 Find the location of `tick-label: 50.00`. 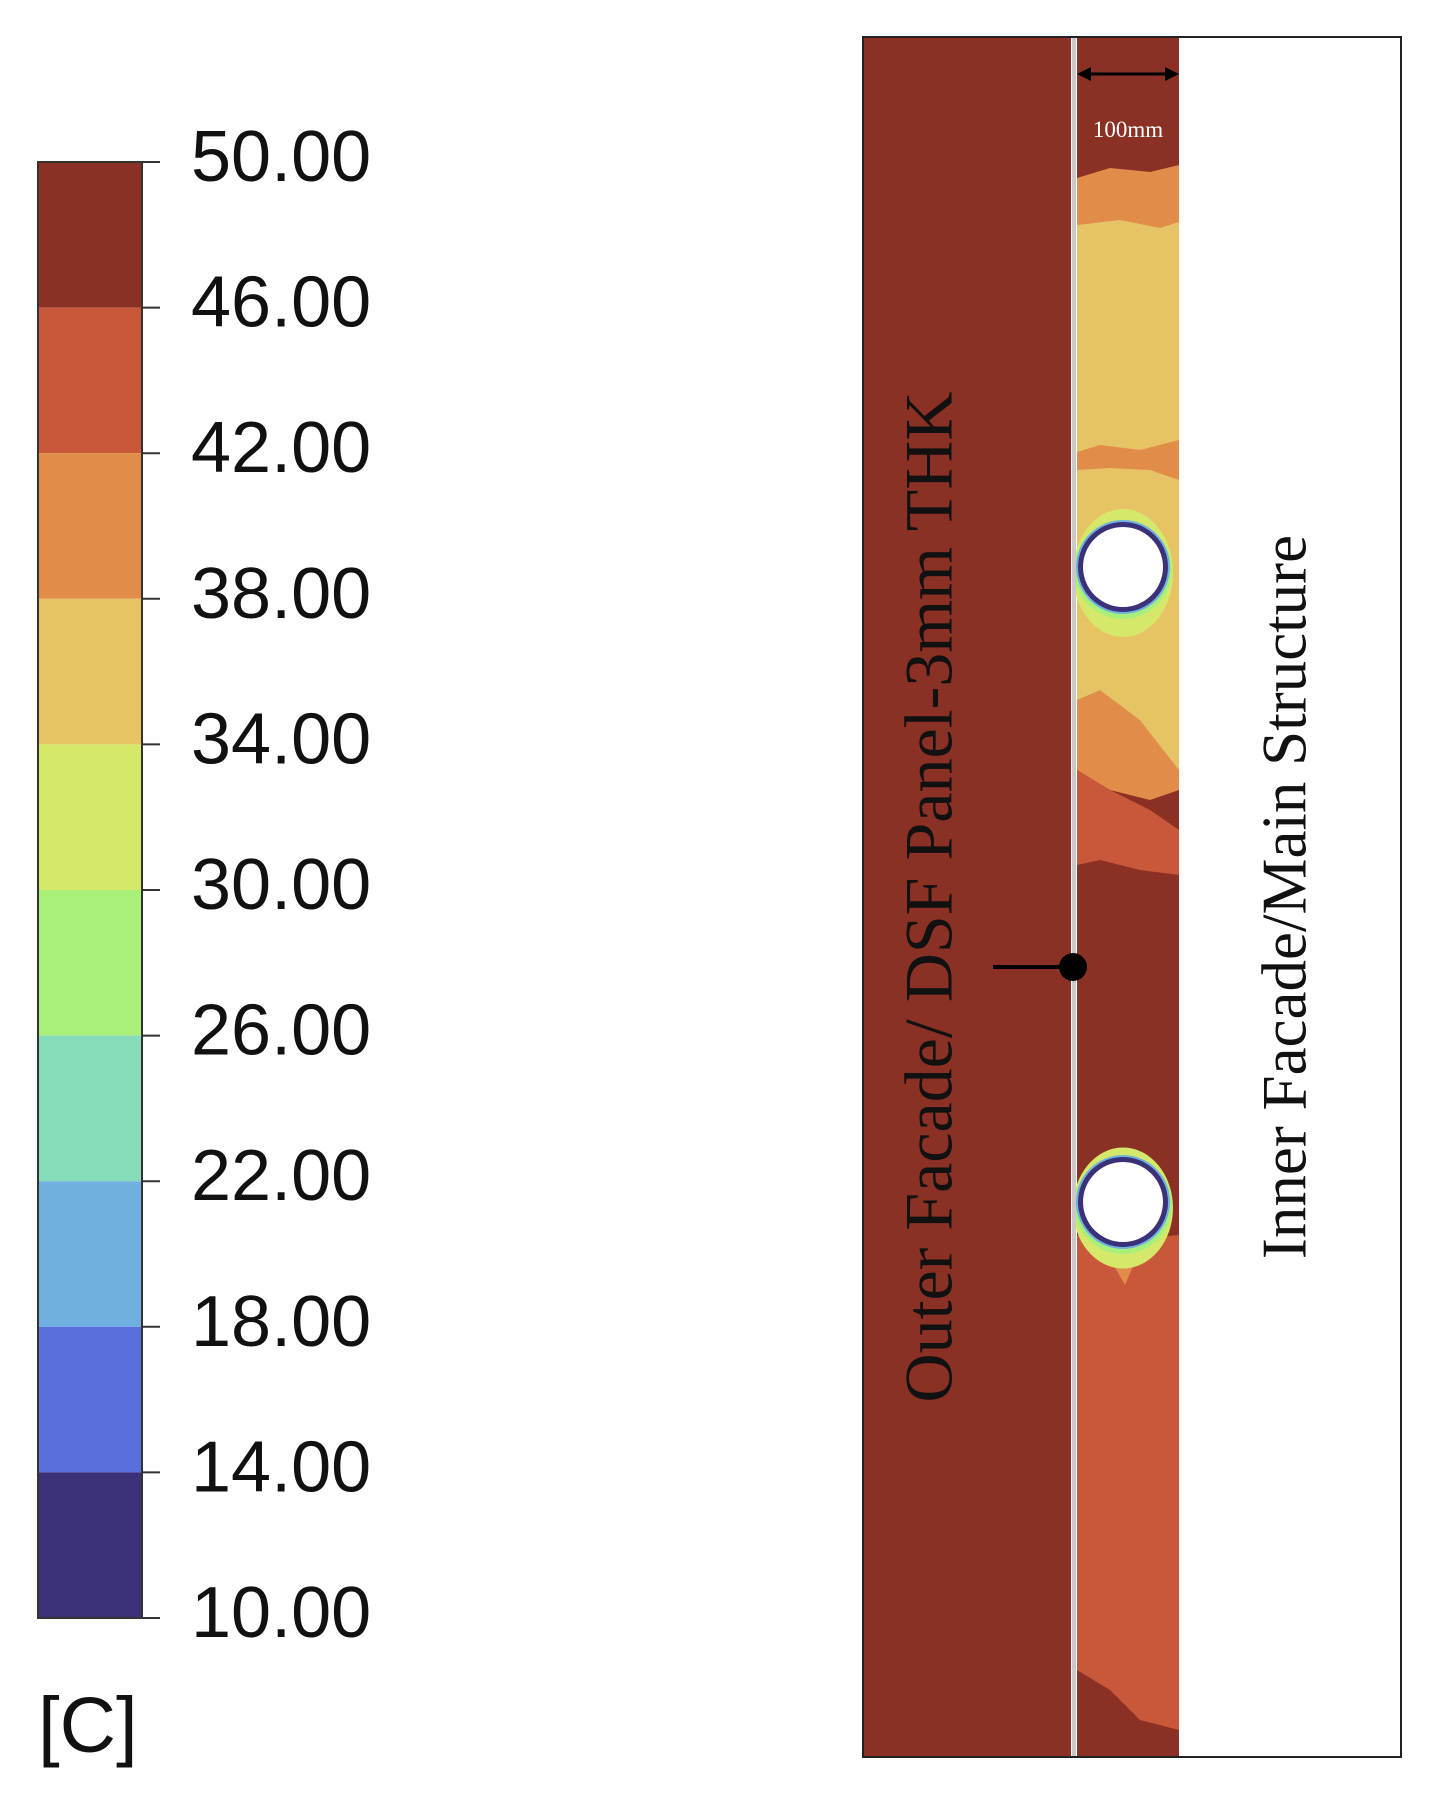

tick-label: 50.00 is located at coordinates (281, 157).